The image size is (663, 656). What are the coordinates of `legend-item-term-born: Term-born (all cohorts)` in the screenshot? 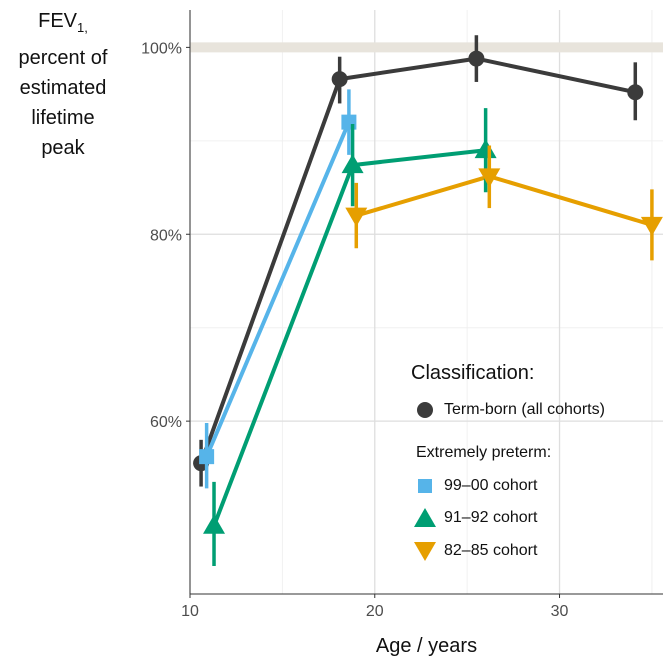 It's located at (508, 410).